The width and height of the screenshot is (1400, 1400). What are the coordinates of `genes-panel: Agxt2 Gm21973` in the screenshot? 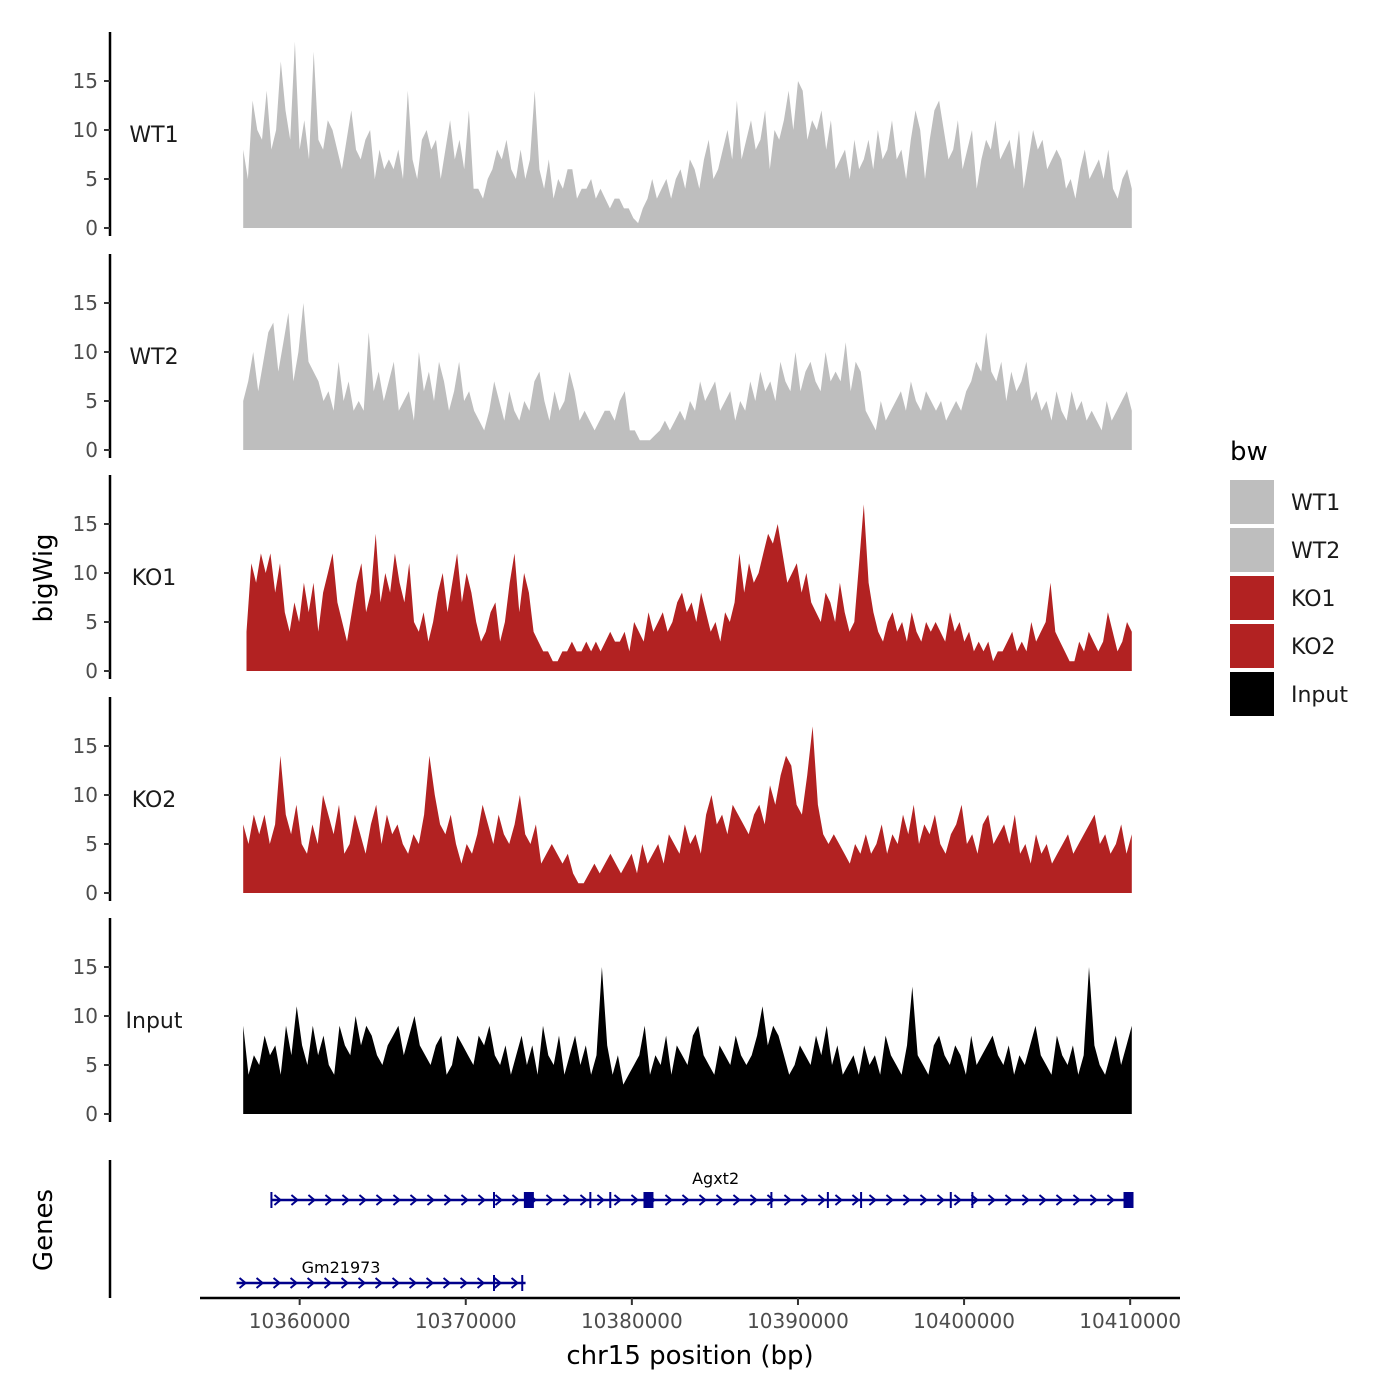 It's located at (621, 1229).